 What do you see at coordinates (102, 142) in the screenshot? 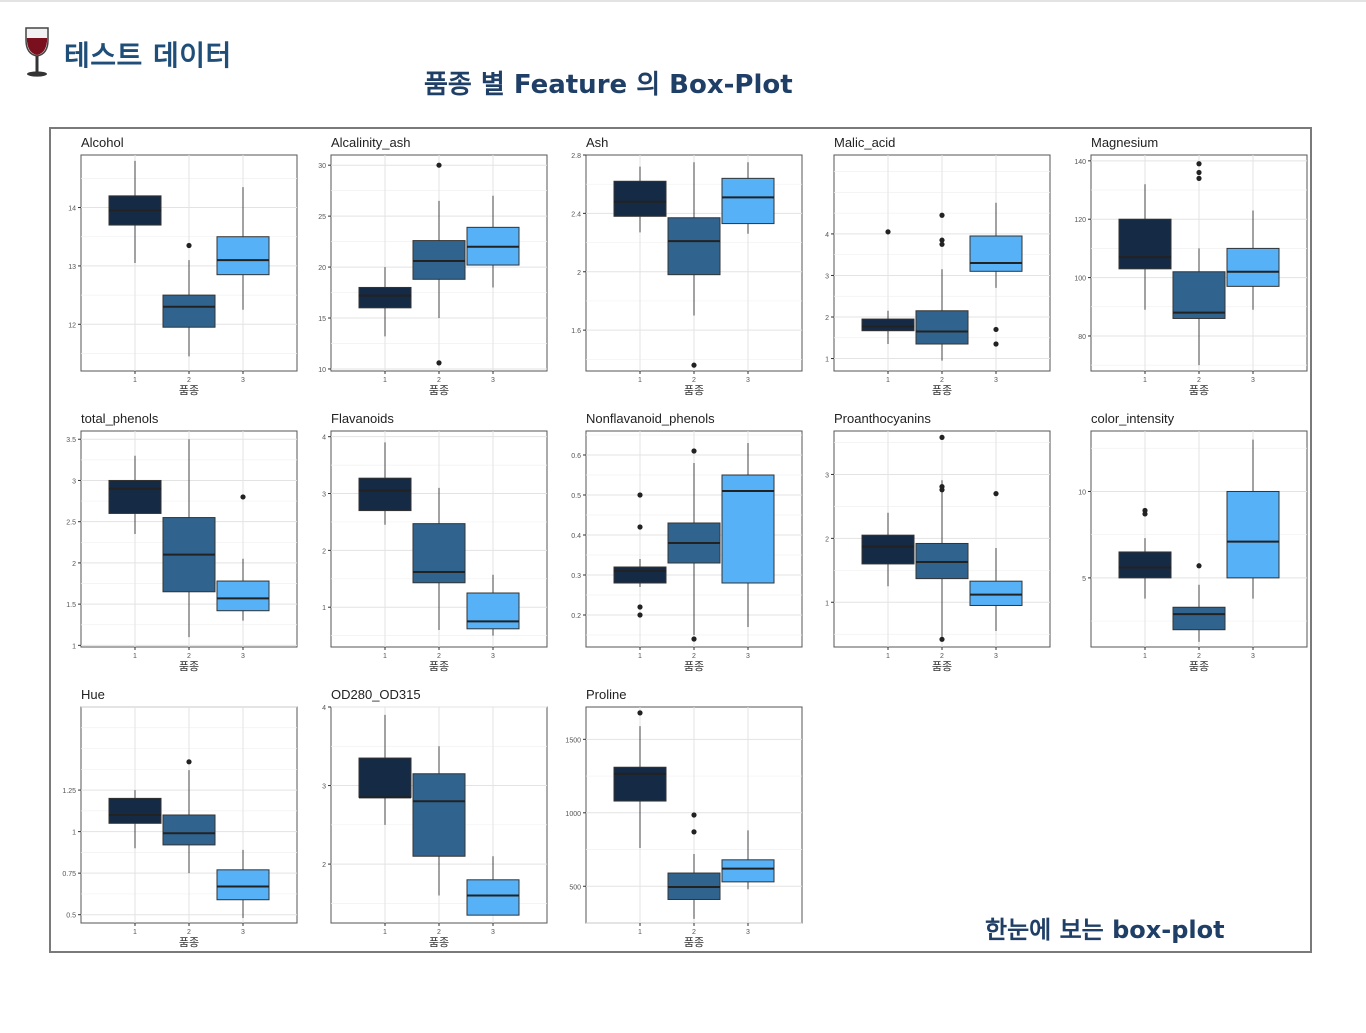
I see `facet-title: Alcohol` at bounding box center [102, 142].